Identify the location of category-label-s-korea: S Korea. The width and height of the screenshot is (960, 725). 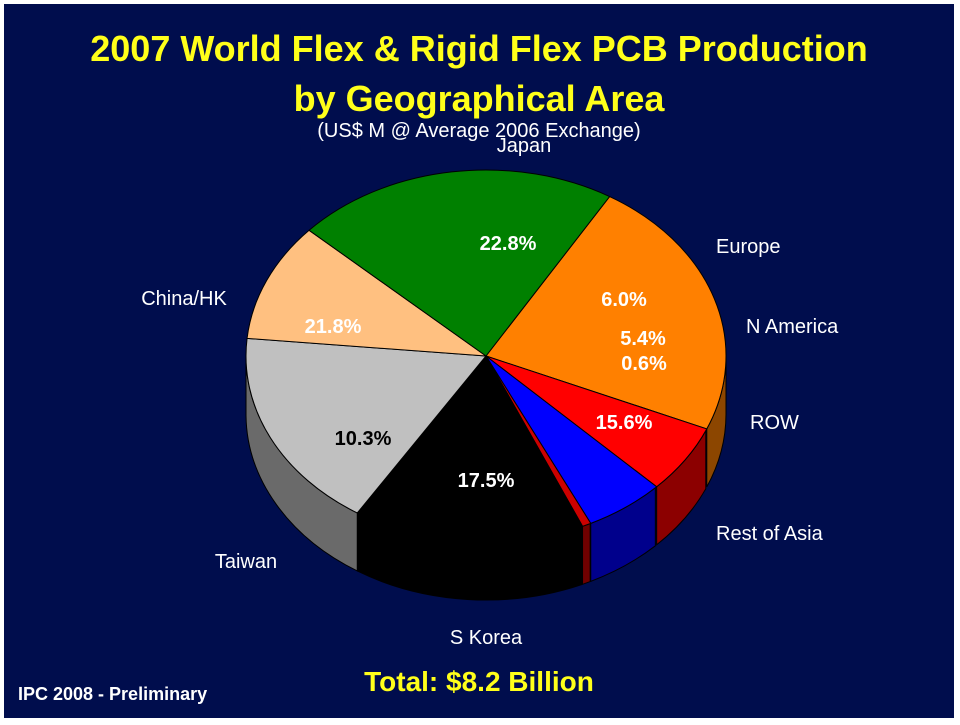
(486, 638).